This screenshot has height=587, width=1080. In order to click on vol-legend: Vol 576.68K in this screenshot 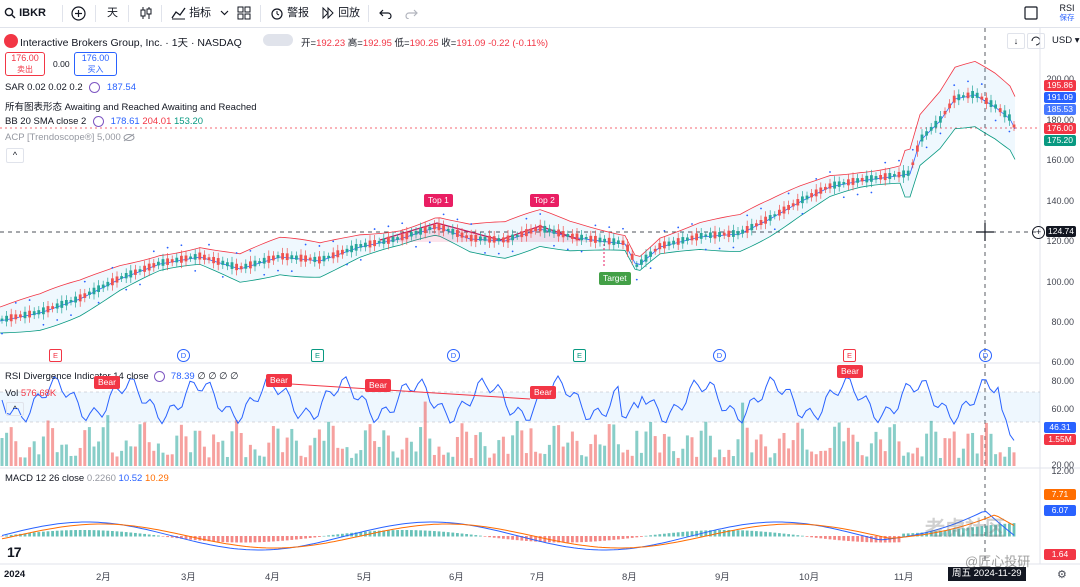, I will do `click(30, 393)`.